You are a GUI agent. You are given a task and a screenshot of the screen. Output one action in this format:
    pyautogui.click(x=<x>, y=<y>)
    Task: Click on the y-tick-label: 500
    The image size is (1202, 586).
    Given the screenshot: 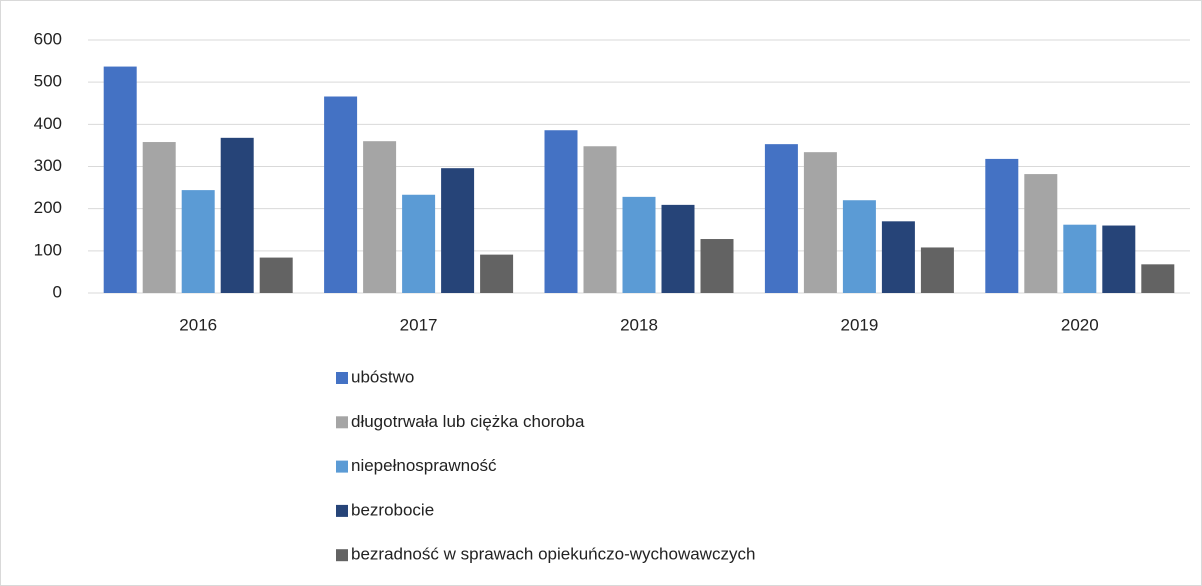 What is the action you would take?
    pyautogui.click(x=48, y=81)
    